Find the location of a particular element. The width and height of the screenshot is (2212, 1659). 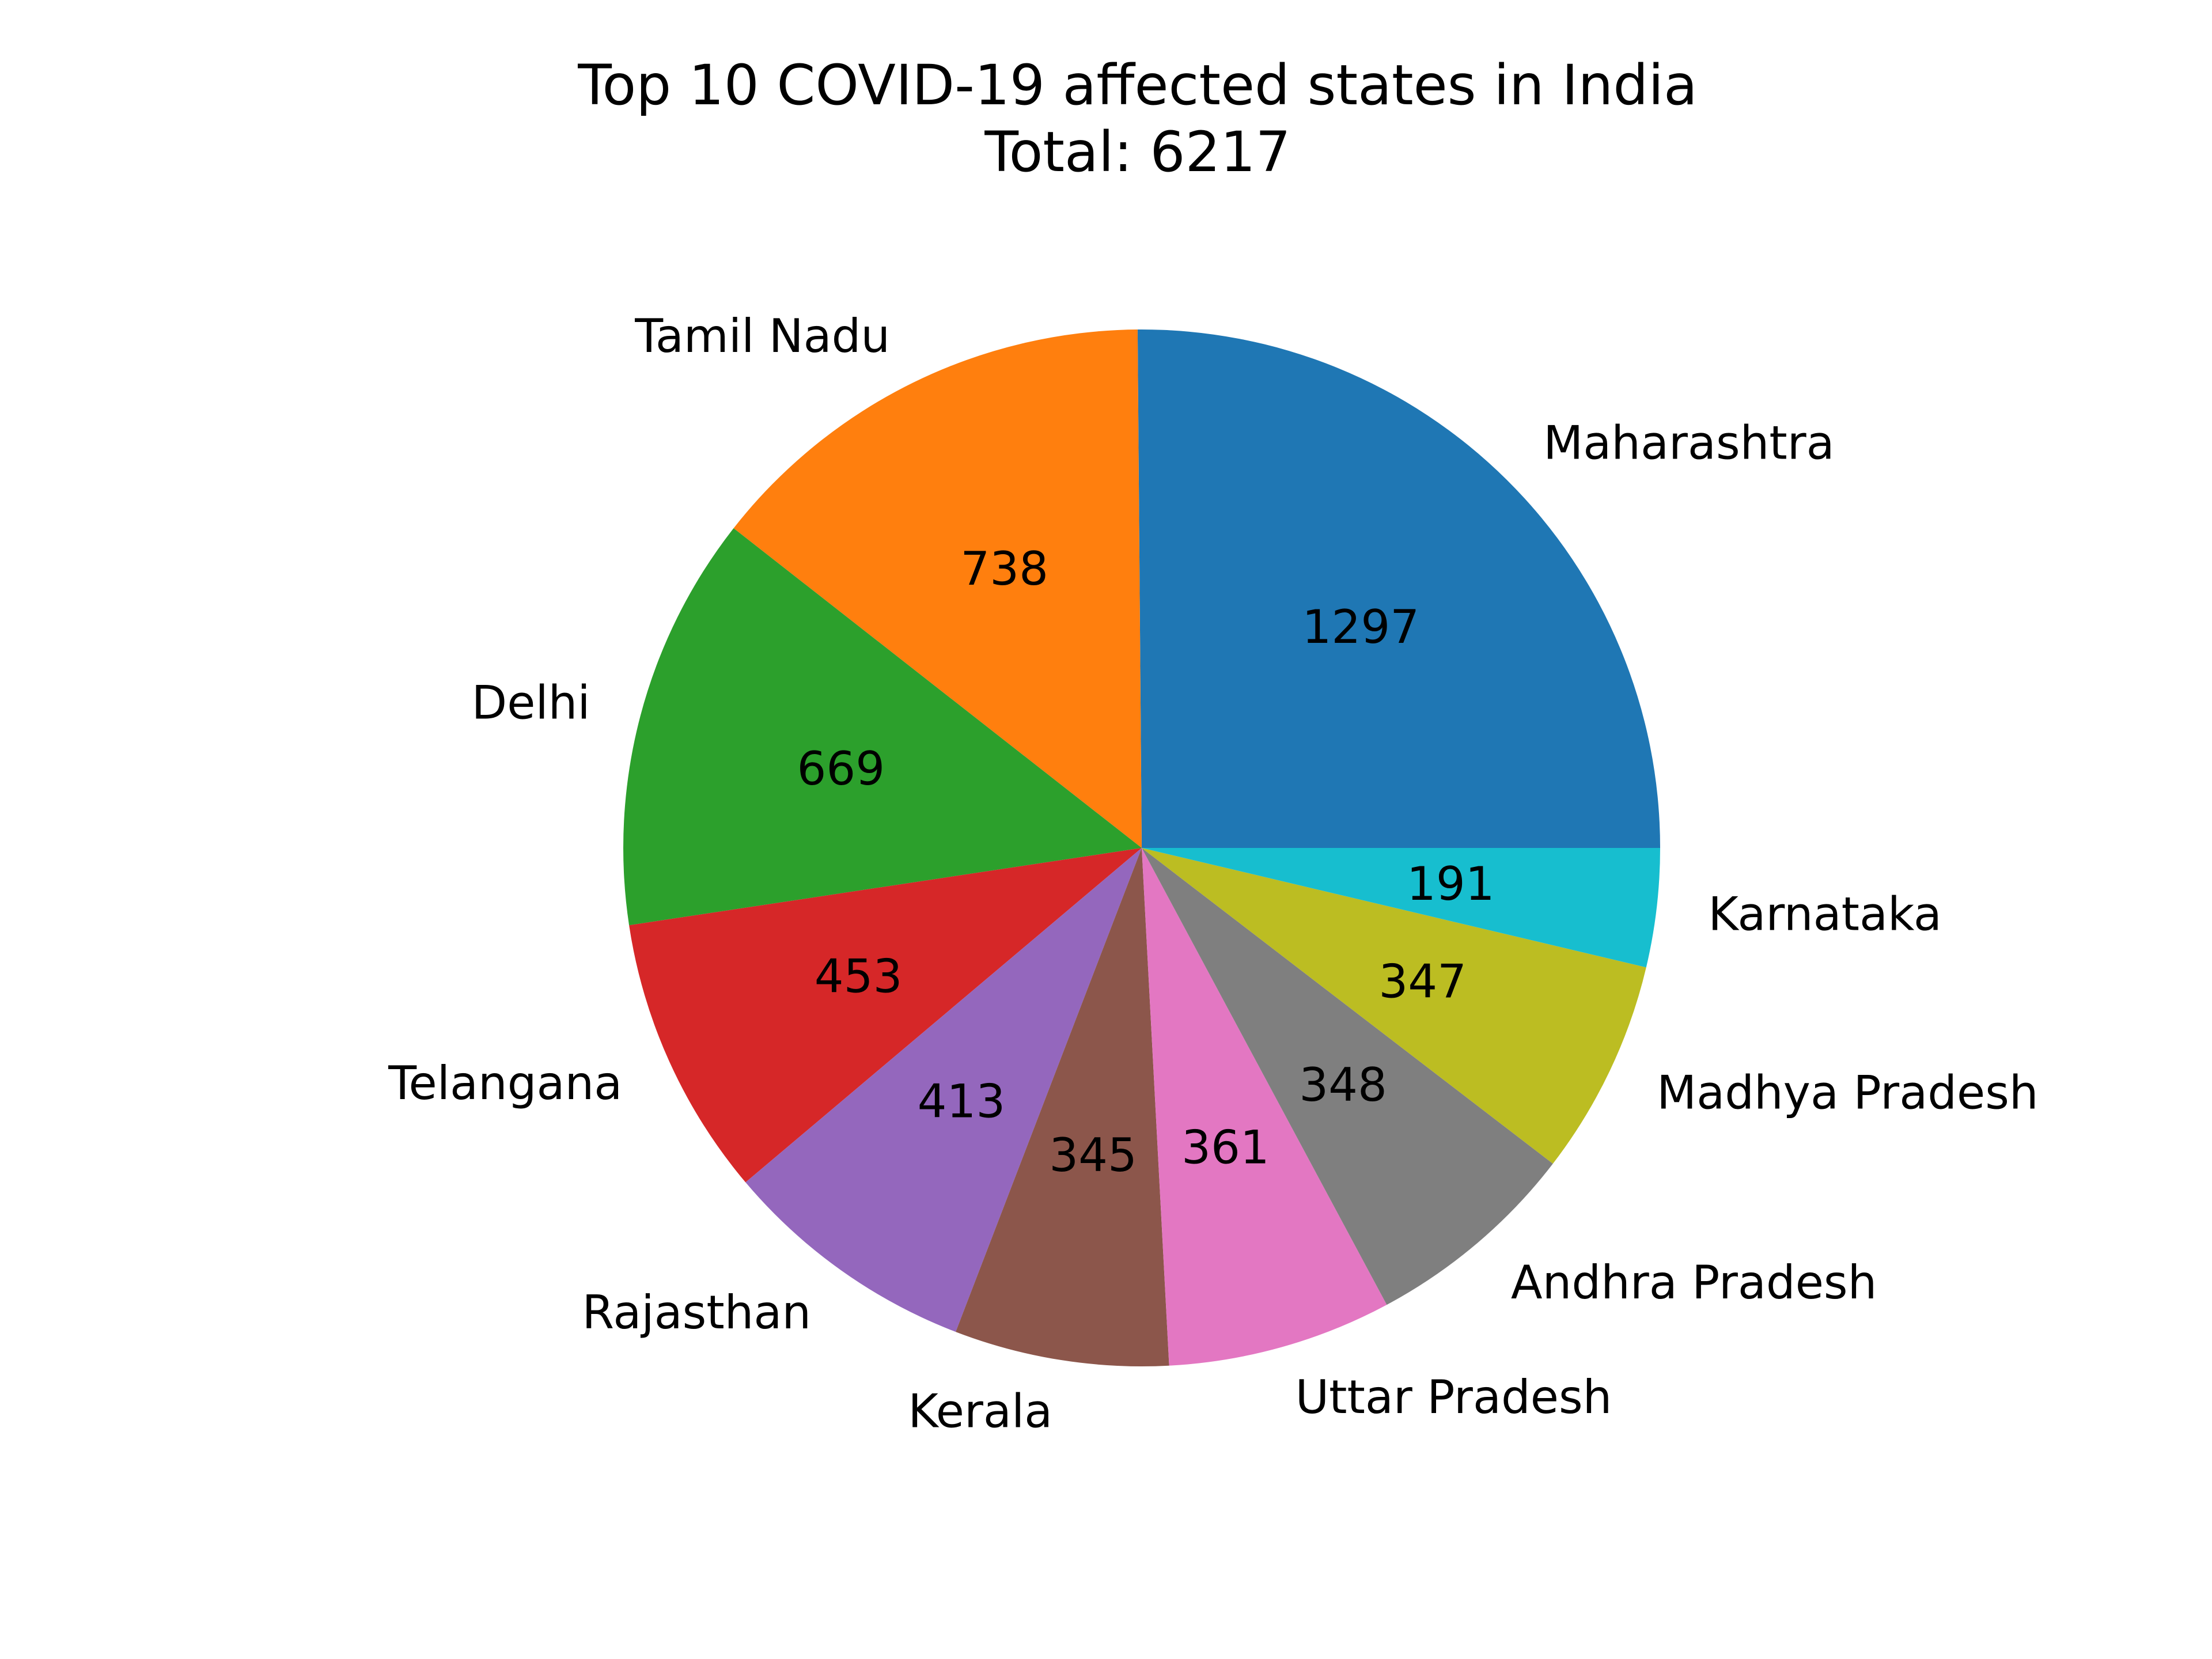

pie-slice-kerala is located at coordinates (1062, 1107).